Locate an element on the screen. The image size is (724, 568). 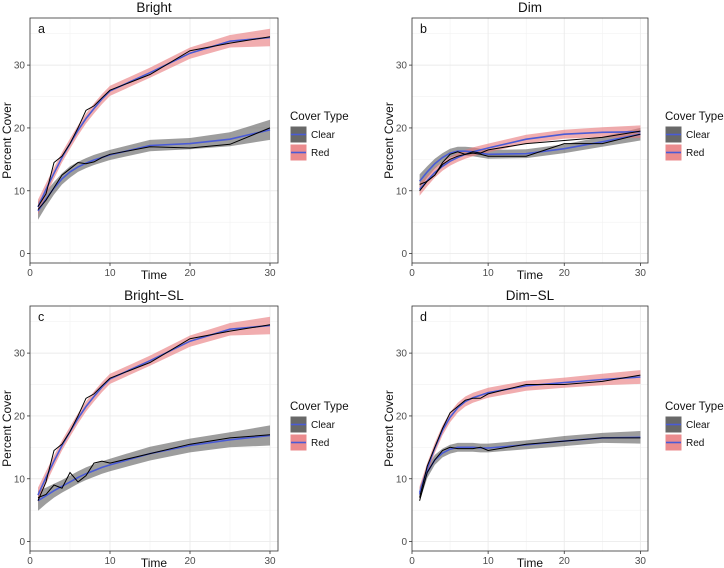
panel-letter: c is located at coordinates (41, 317).